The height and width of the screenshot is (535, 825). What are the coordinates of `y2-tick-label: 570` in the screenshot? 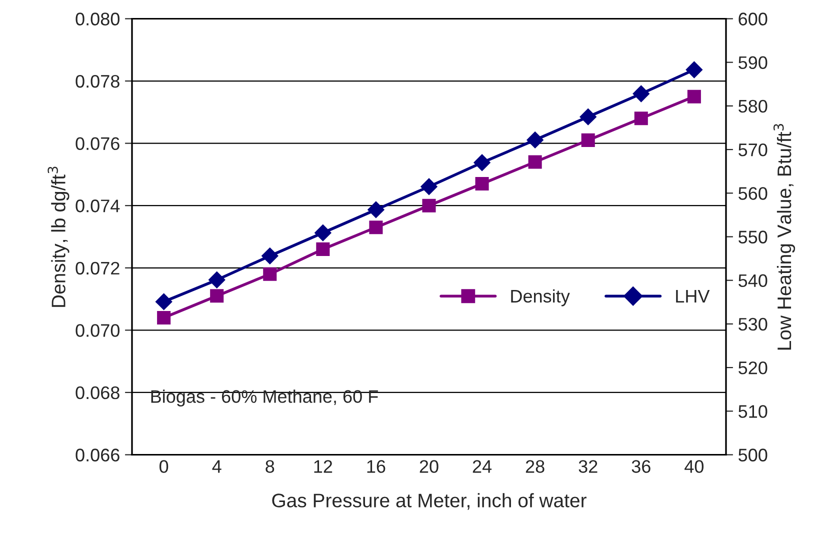 It's located at (753, 149).